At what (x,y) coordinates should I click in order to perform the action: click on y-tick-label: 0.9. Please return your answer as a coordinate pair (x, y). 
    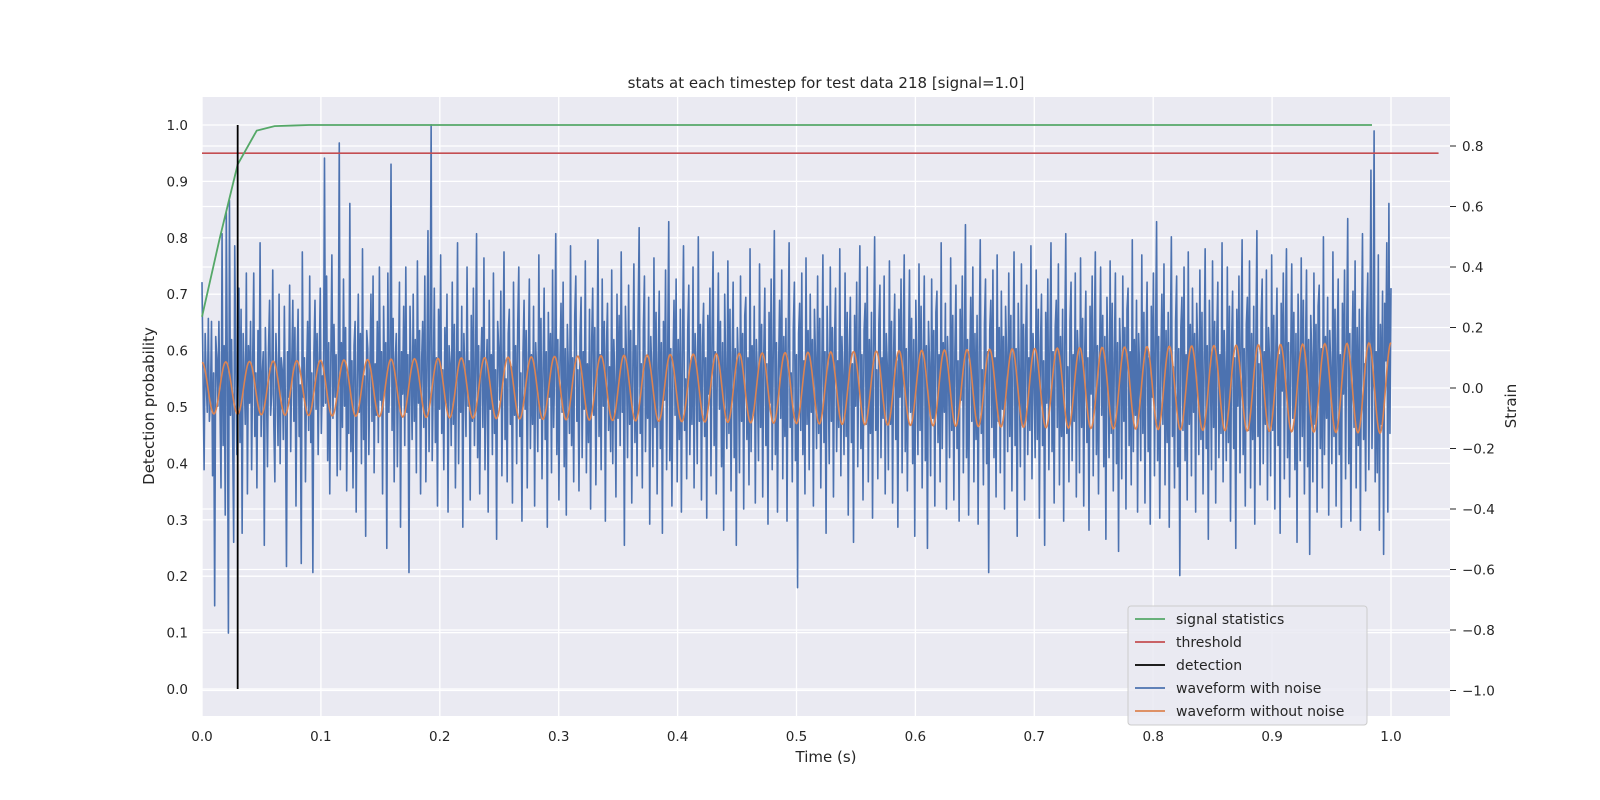
    Looking at the image, I should click on (177, 182).